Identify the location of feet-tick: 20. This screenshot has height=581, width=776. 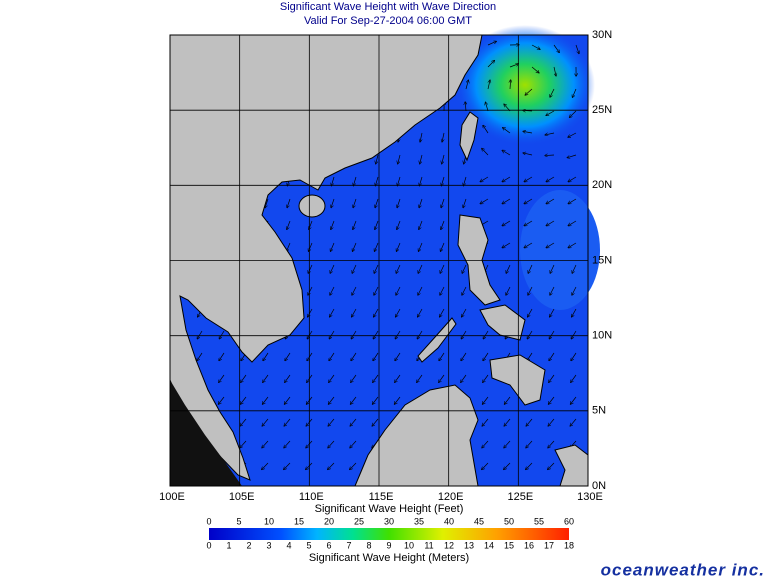
(329, 521).